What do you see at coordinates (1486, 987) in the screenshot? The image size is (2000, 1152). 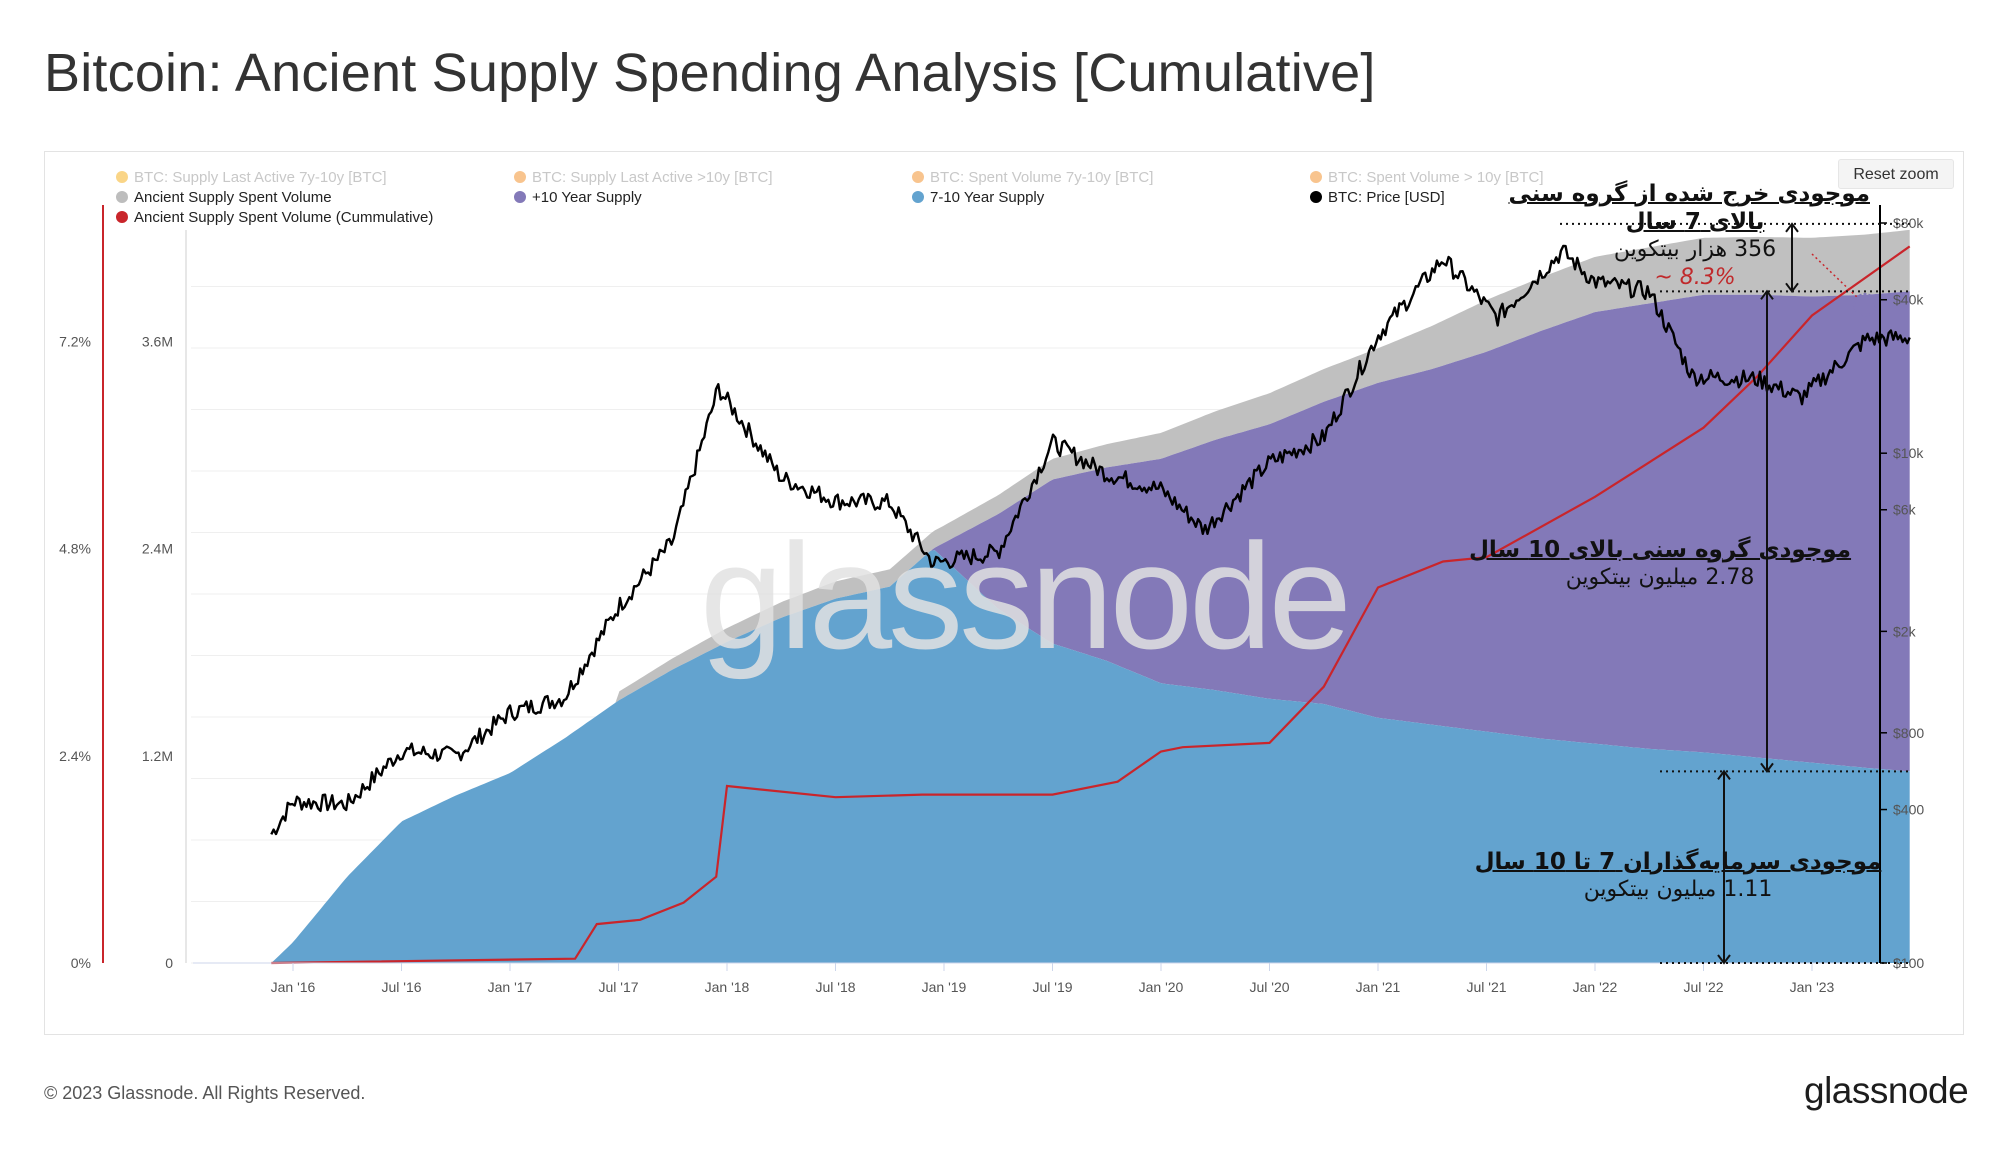 I see `x-tick-label: Jul '21` at bounding box center [1486, 987].